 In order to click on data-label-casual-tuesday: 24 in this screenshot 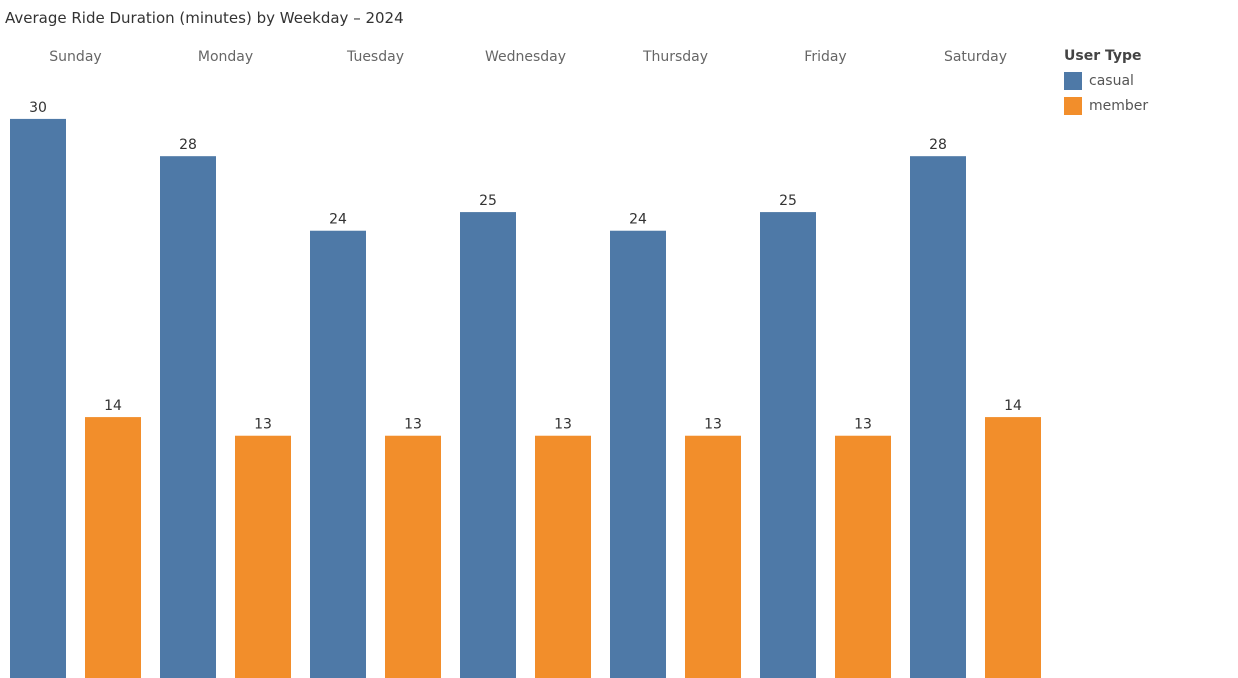, I will do `click(338, 220)`.